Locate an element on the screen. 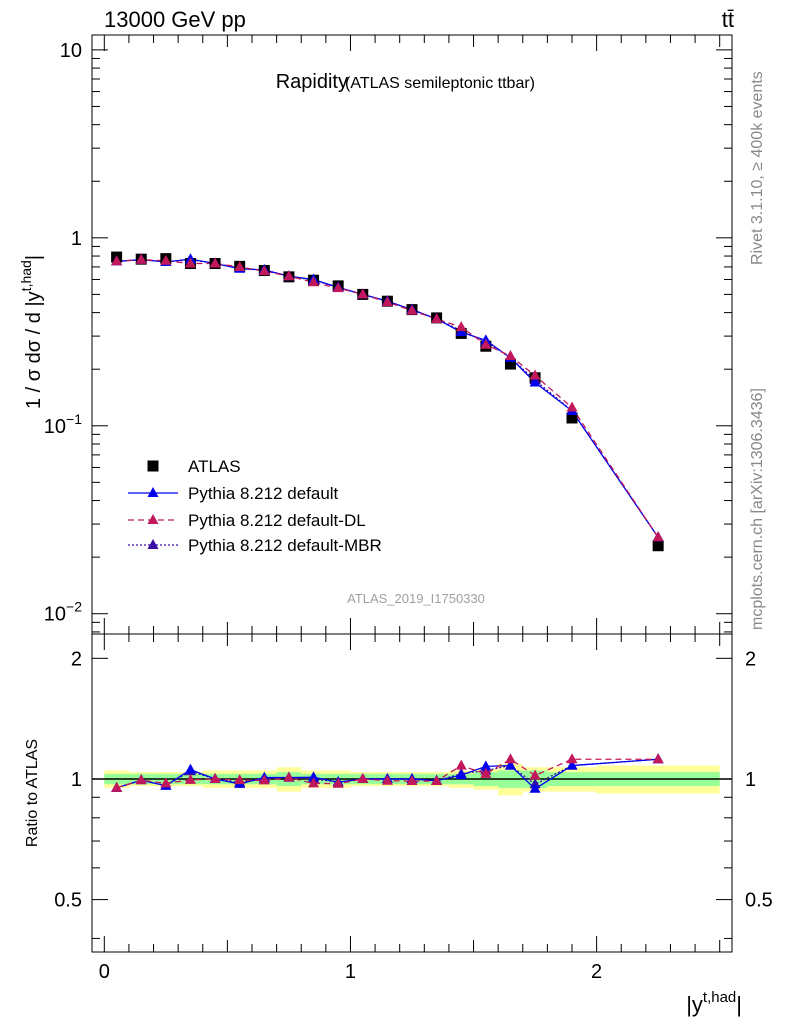  main-y-tick-label: 10 is located at coordinates (71, 51).